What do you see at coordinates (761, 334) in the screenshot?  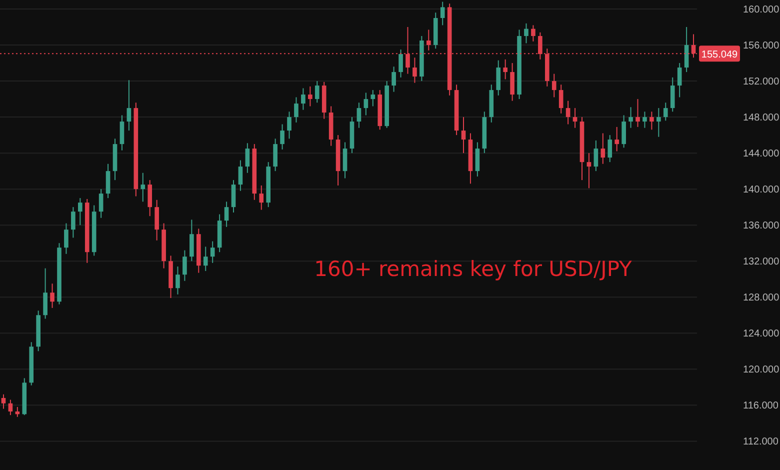 I see `y-tick-label: 124.000` at bounding box center [761, 334].